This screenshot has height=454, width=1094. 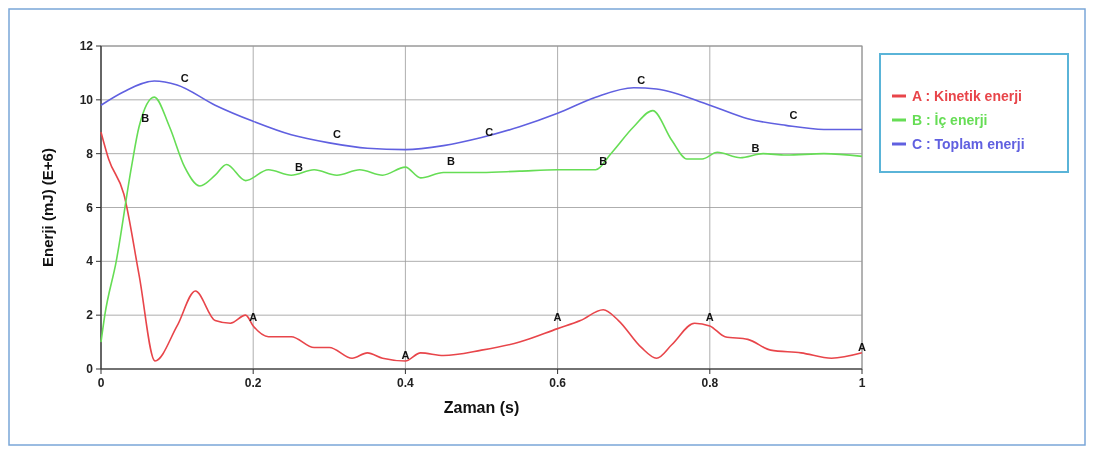 What do you see at coordinates (86, 46) in the screenshot?
I see `y-tick-label: 12` at bounding box center [86, 46].